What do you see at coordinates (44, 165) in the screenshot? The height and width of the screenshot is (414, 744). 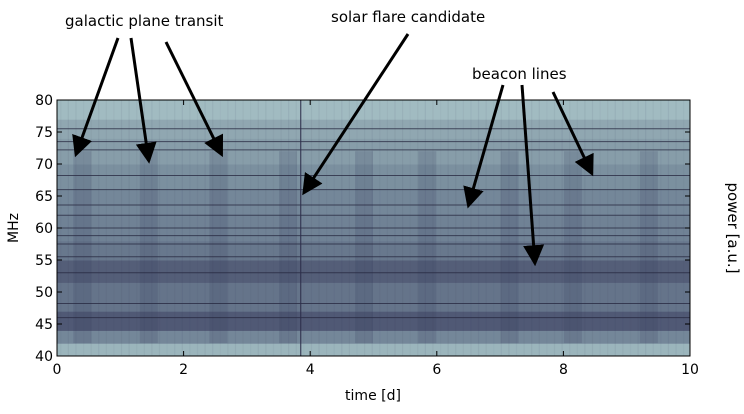 I see `y-tick-label: 70` at bounding box center [44, 165].